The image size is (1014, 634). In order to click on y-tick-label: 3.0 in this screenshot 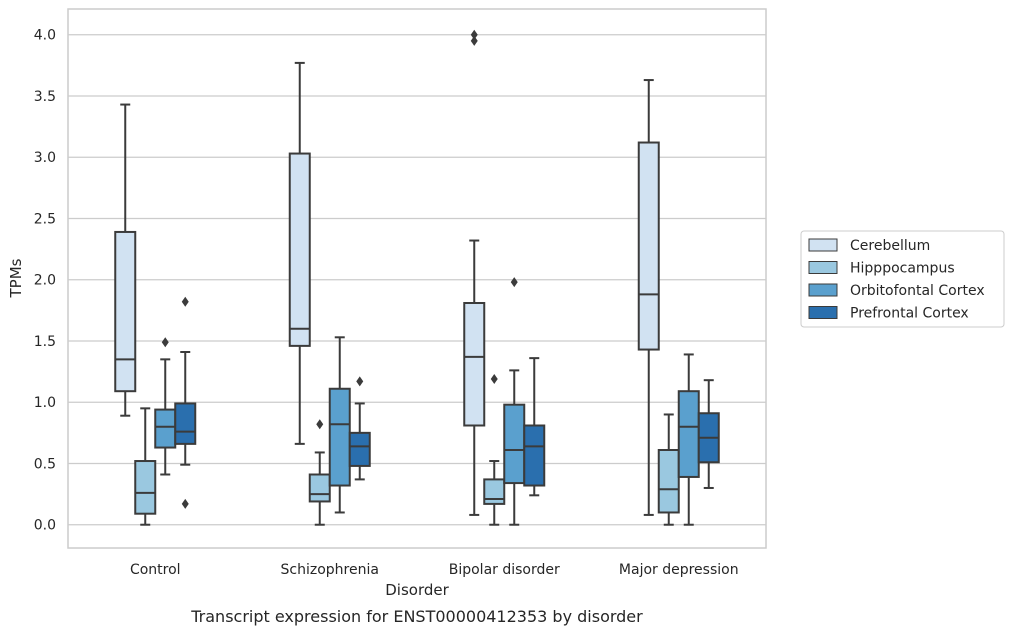, I will do `click(45, 158)`.